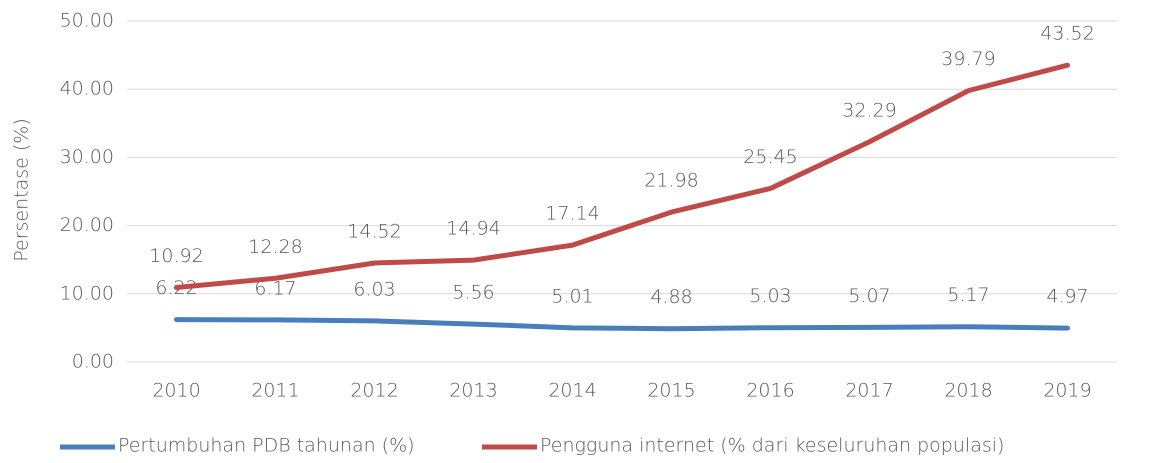  What do you see at coordinates (622, 324) in the screenshot?
I see `series-line` at bounding box center [622, 324].